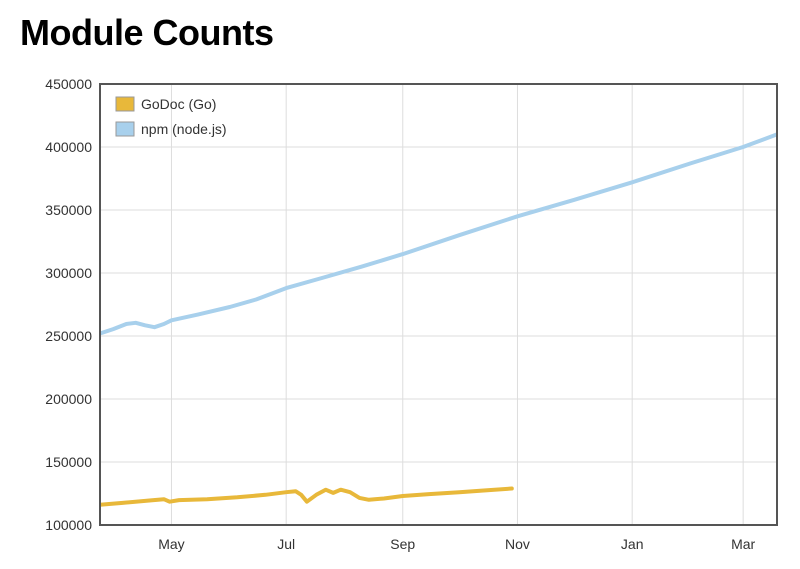 This screenshot has width=800, height=569. I want to click on x-tick-label: Jan, so click(632, 544).